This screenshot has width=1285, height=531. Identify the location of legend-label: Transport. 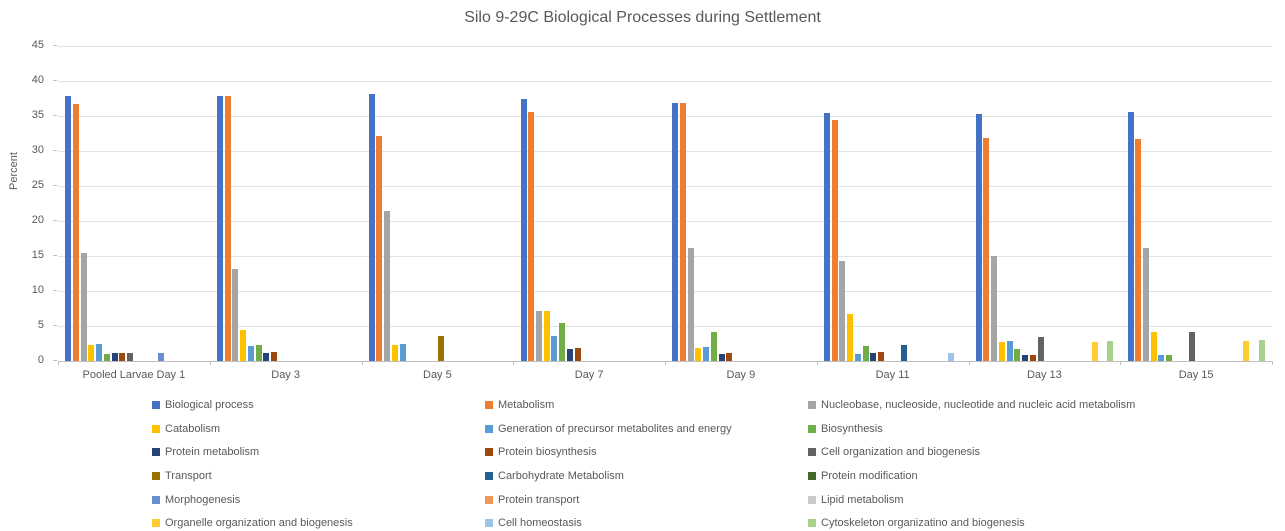
(188, 475).